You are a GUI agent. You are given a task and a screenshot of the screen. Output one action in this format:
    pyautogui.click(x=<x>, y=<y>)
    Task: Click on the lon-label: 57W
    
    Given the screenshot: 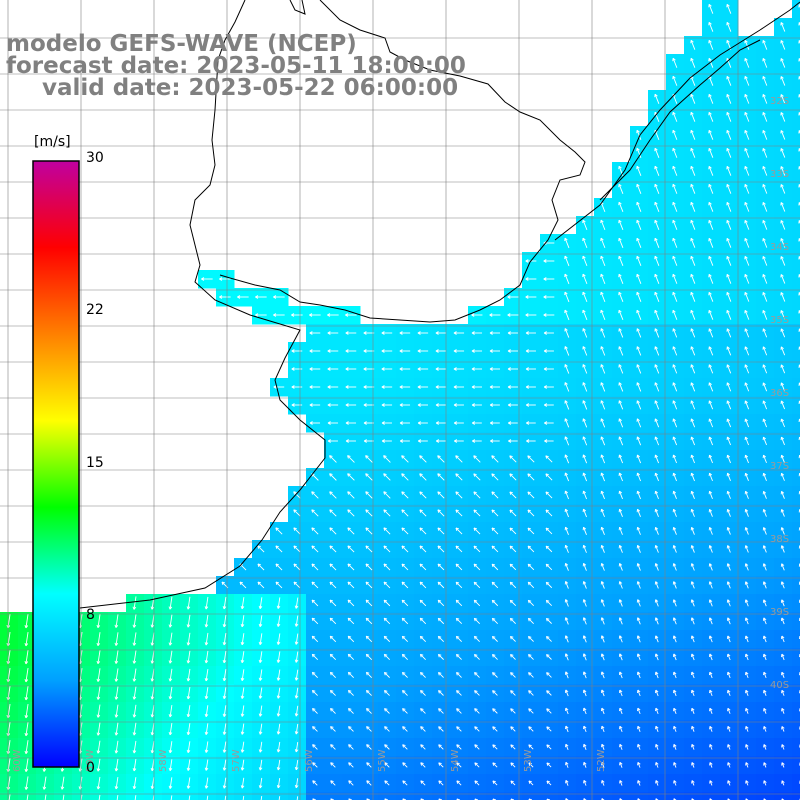 What is the action you would take?
    pyautogui.click(x=236, y=760)
    